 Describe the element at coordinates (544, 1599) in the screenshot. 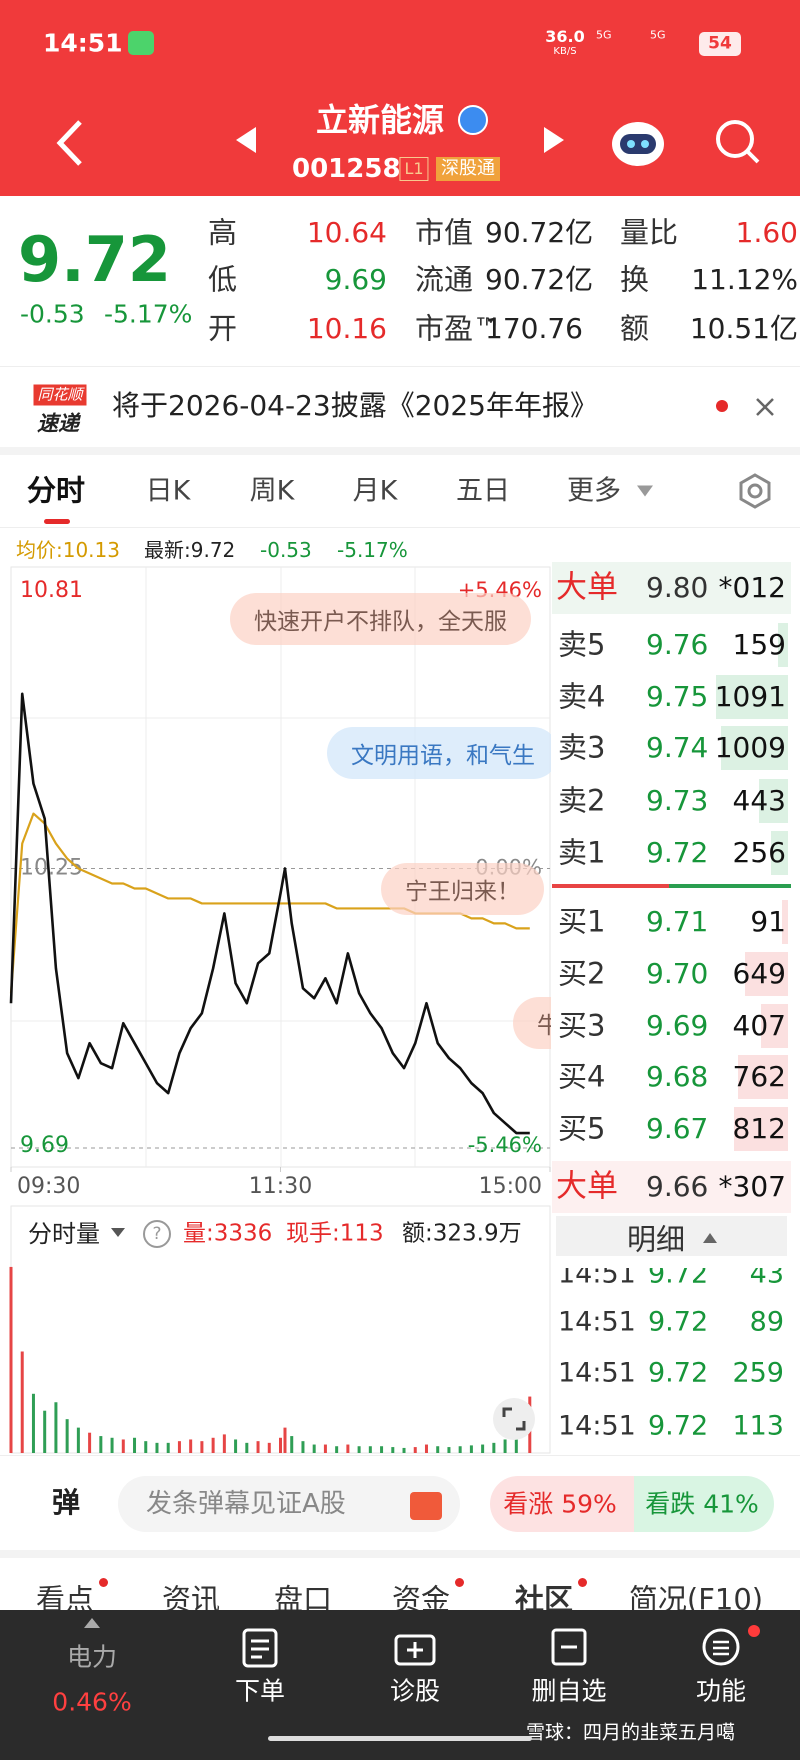

I see `section-tab: 社区` at that location.